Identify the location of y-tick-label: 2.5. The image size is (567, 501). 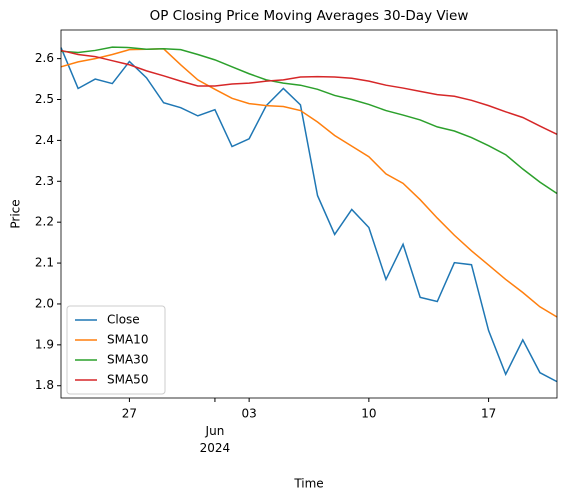
(44, 99).